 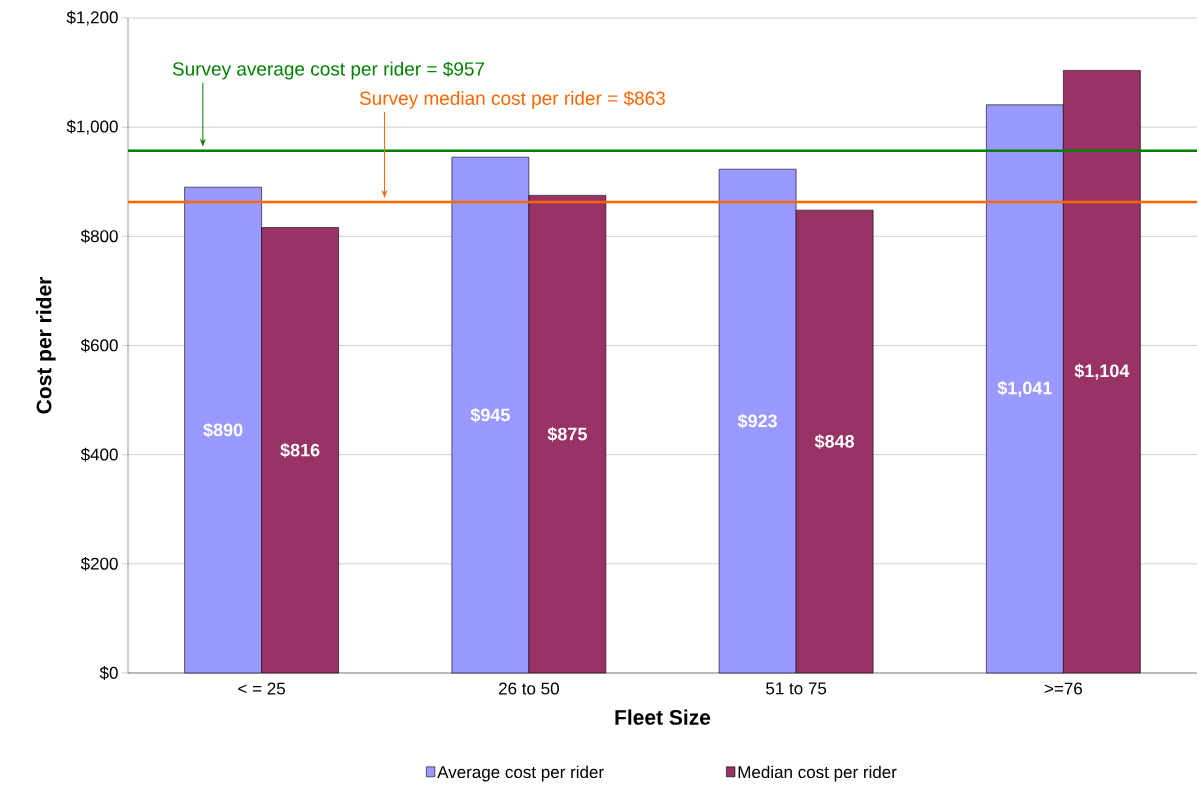 What do you see at coordinates (99, 454) in the screenshot?
I see `y-tick-label: $400` at bounding box center [99, 454].